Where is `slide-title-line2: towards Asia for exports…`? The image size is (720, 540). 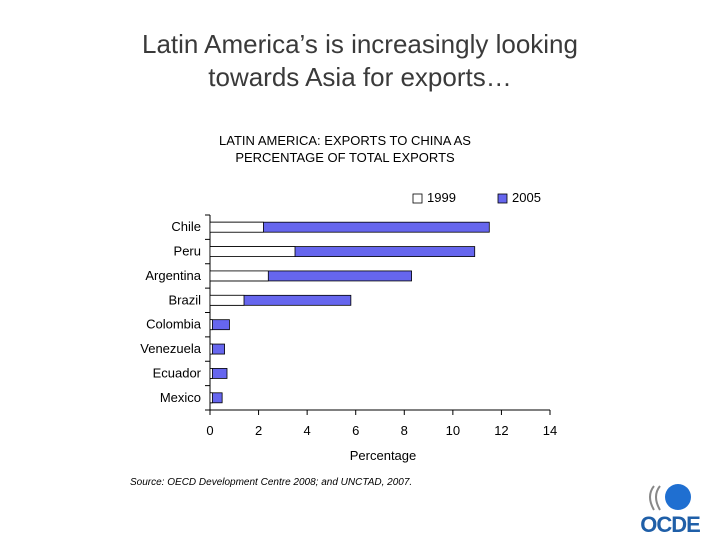
slide-title-line2: towards Asia for exports… is located at coordinates (360, 77).